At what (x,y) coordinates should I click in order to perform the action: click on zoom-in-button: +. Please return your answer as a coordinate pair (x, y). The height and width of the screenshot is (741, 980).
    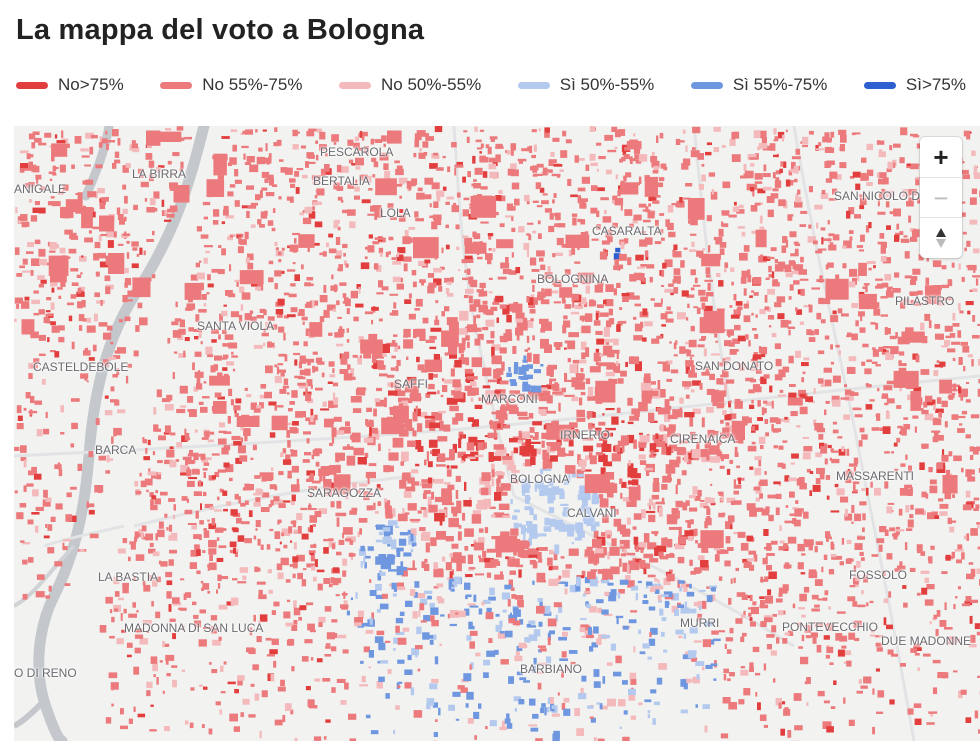
    Looking at the image, I should click on (941, 156).